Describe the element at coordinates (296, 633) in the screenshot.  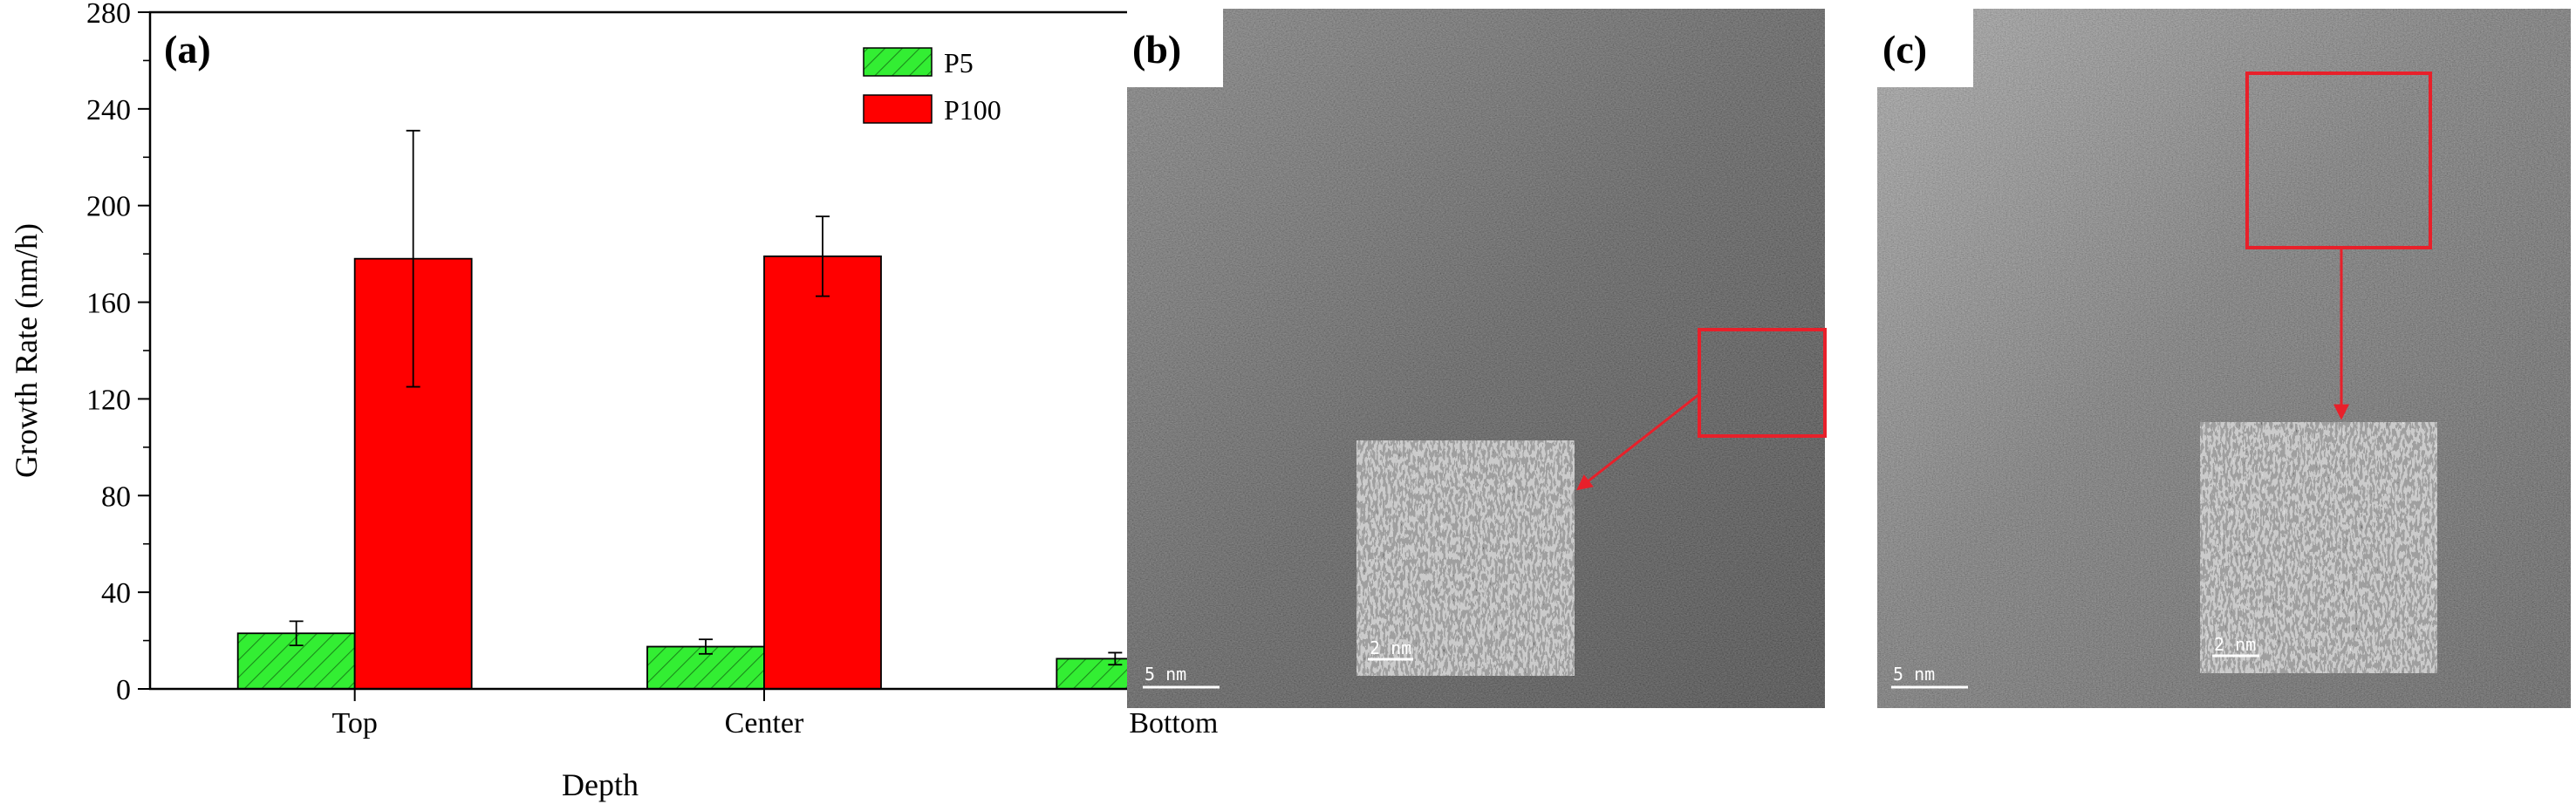
I see `error-bar-p5-top` at that location.